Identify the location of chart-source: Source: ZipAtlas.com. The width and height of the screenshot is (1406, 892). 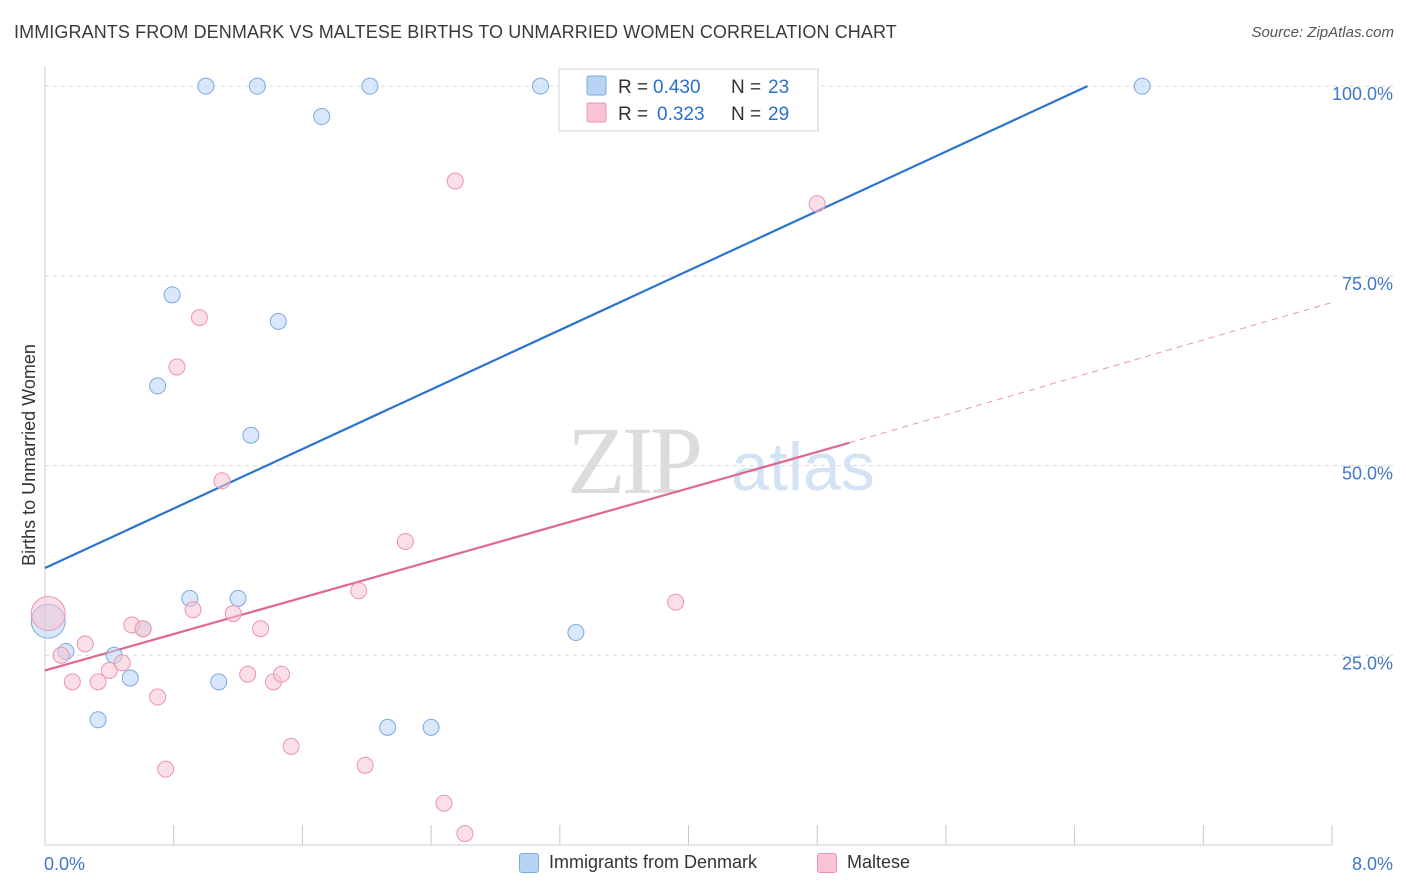
(1322, 32).